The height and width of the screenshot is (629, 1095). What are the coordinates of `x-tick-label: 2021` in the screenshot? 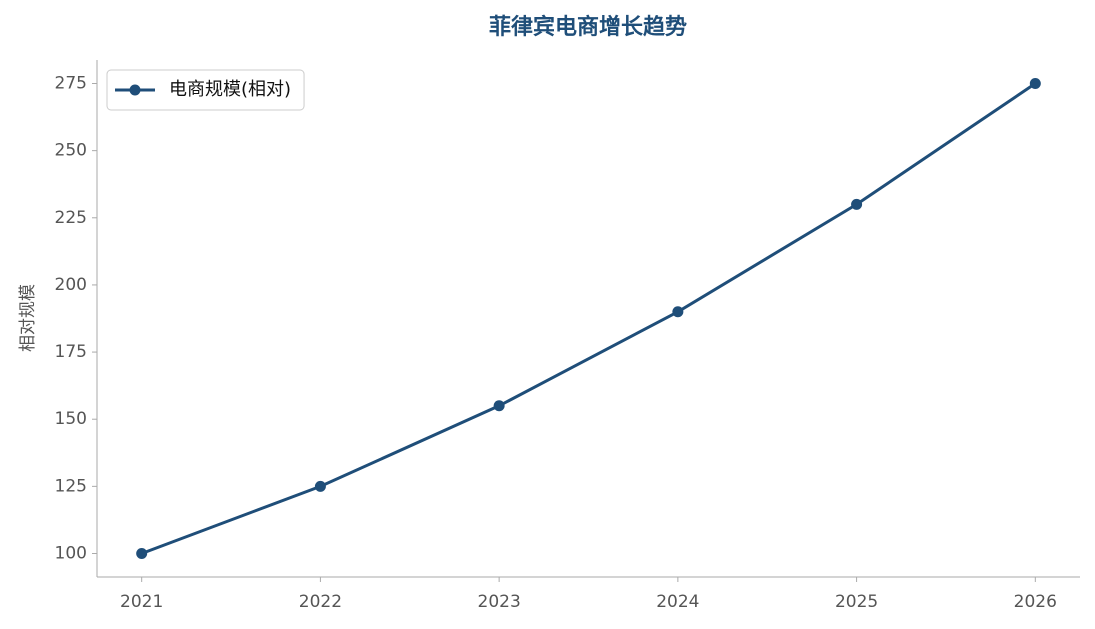 It's located at (141, 602).